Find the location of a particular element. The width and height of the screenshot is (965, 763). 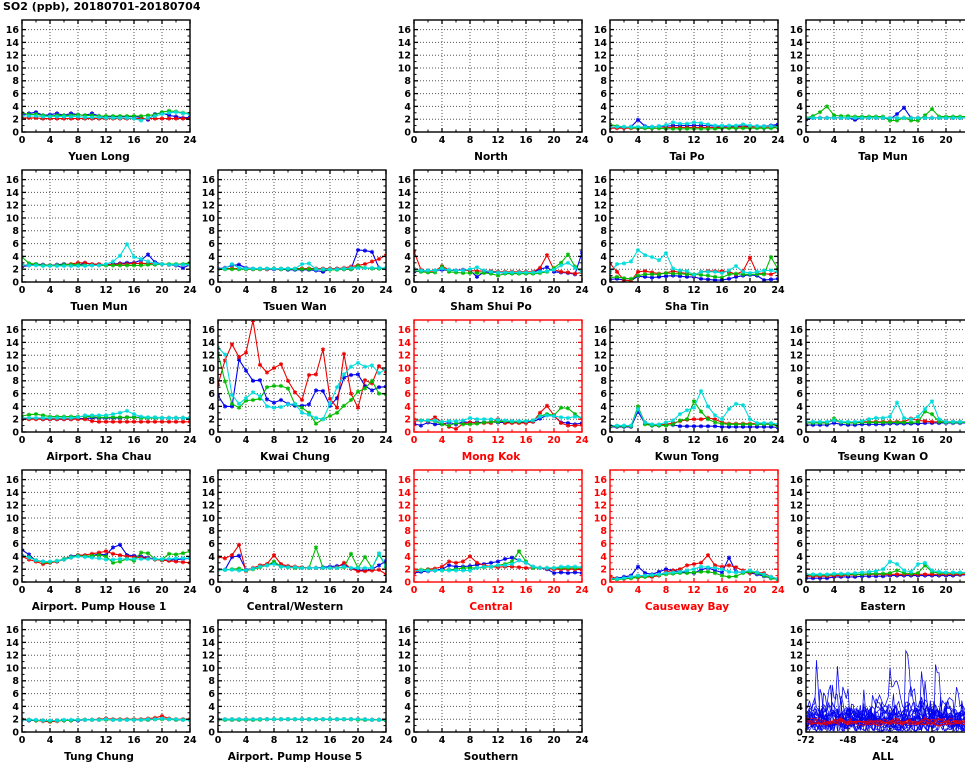

panel-tung-chung: 0 2 4 6 8 10 12 14 16 0 4 8 12 16 20 24 Tung Chung is located at coordinates (99, 689).